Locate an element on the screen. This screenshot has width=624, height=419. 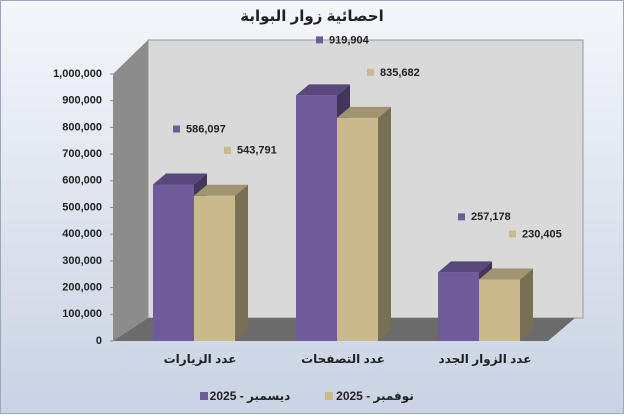
y-tick-label: 300,000 is located at coordinates (82, 261).